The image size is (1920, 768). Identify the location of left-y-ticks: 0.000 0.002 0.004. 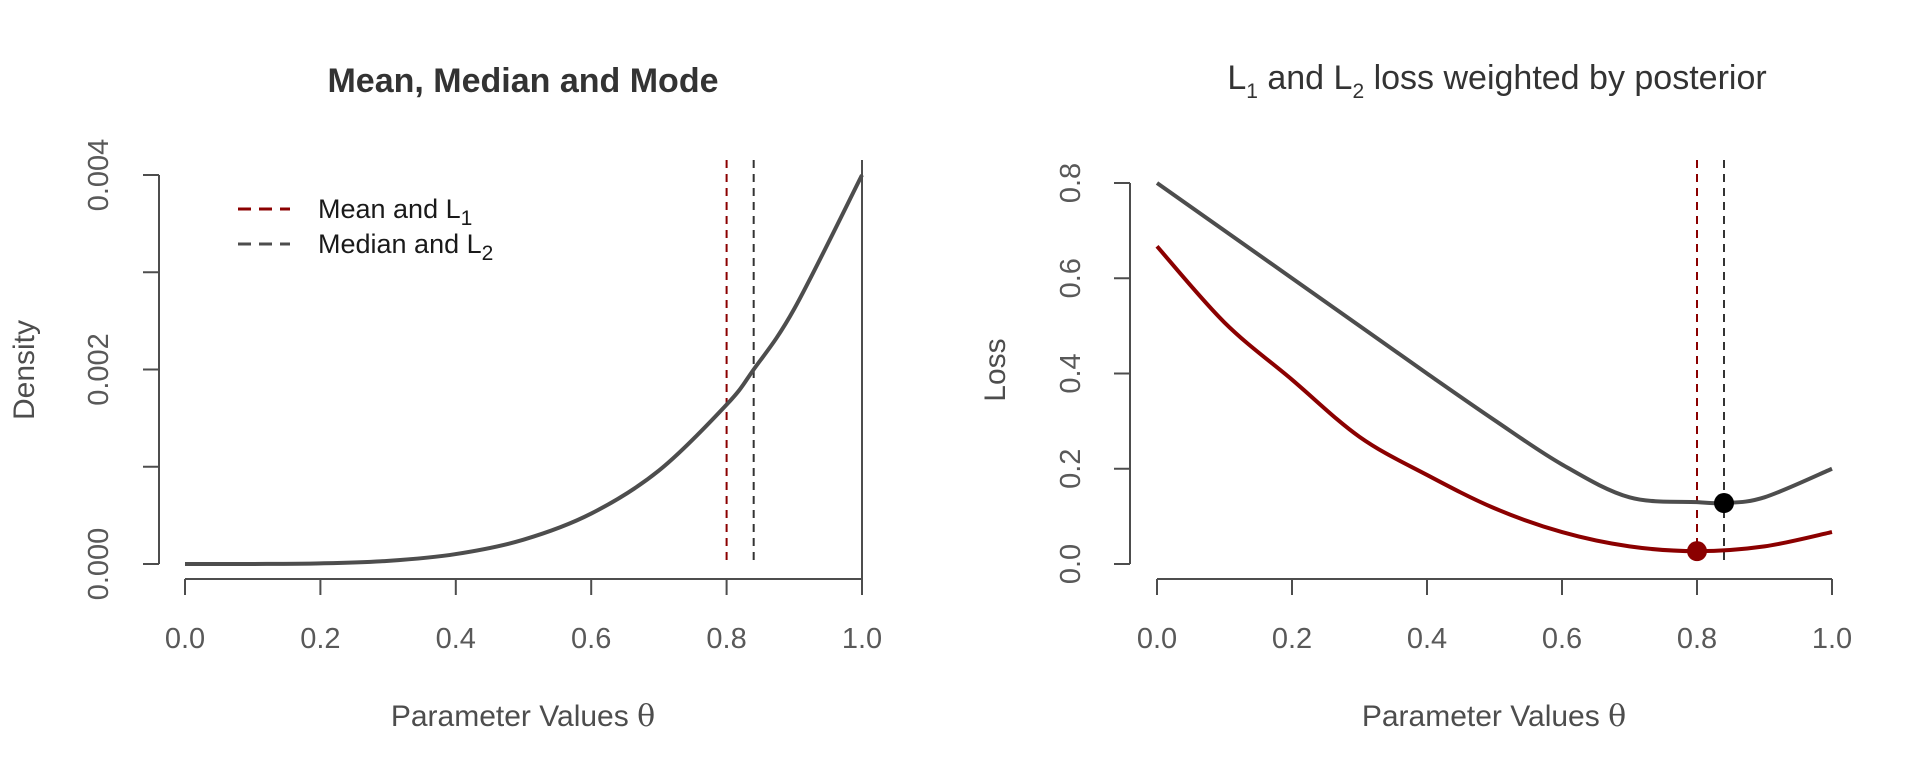
(121, 370).